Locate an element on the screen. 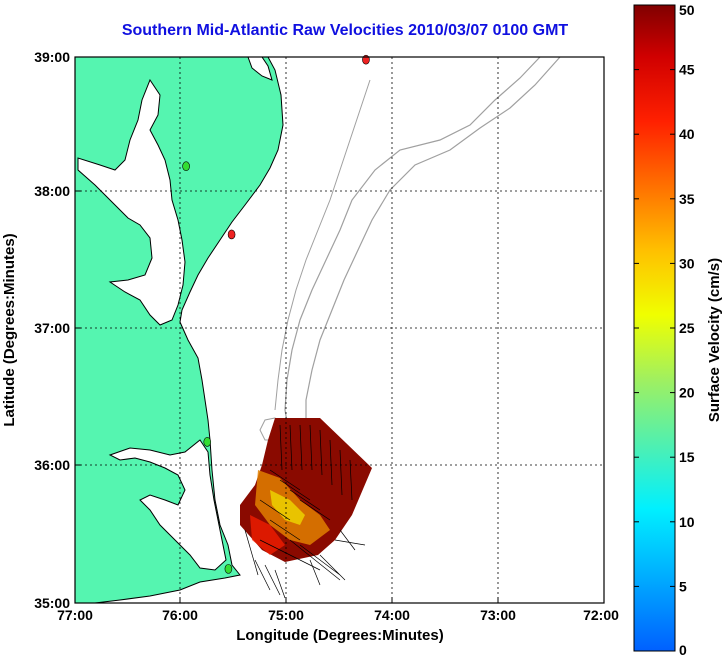 This screenshot has height=659, width=724. colorbar-tick-label: 35 is located at coordinates (687, 199).